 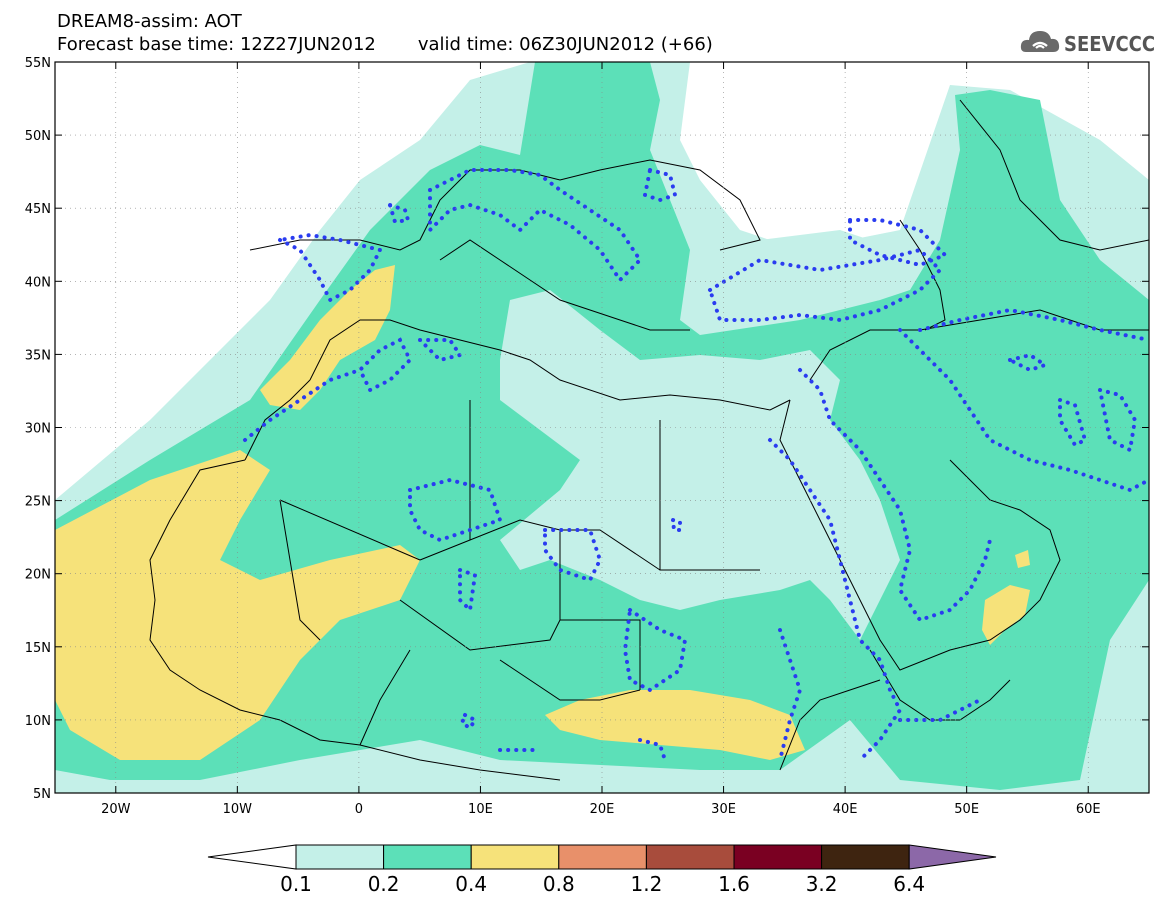 What do you see at coordinates (38, 502) in the screenshot?
I see `lat-tick-label: 25N` at bounding box center [38, 502].